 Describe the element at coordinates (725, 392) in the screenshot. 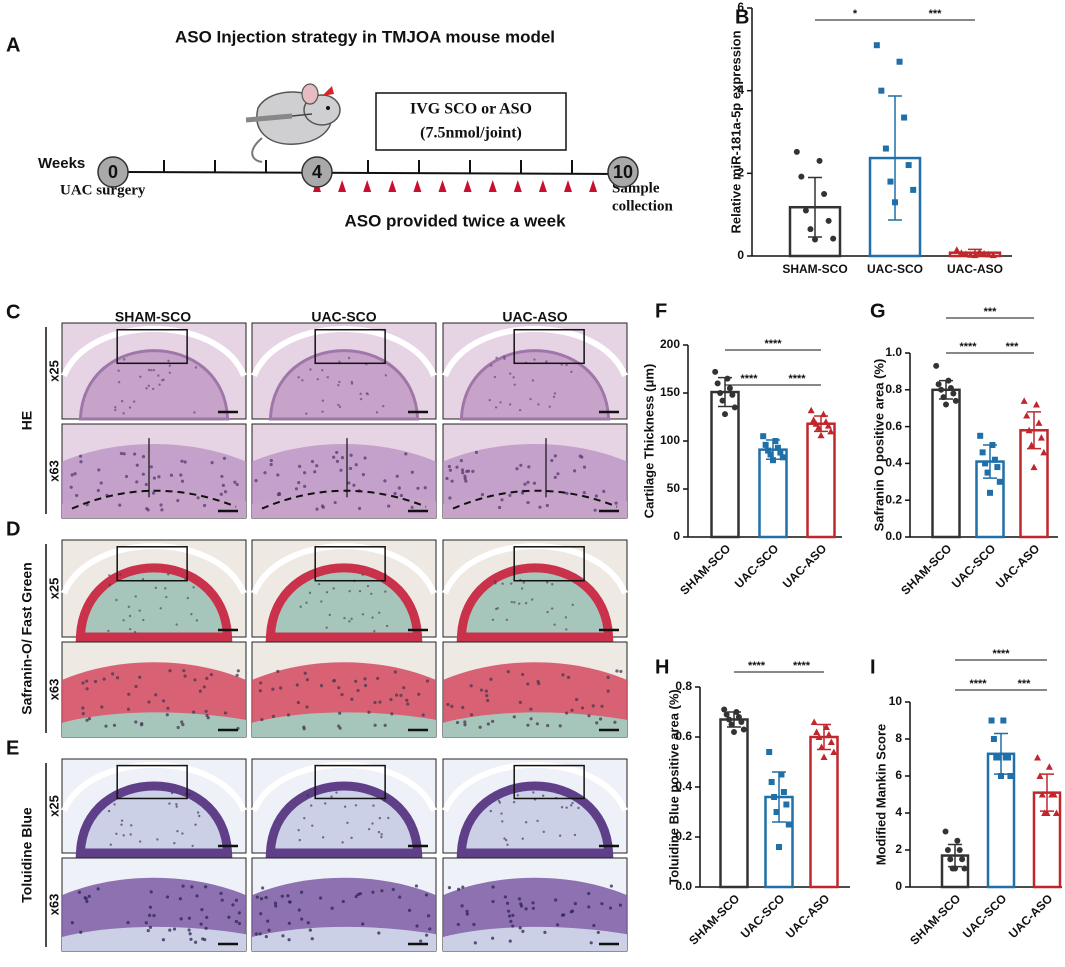

I see `error-bar` at that location.